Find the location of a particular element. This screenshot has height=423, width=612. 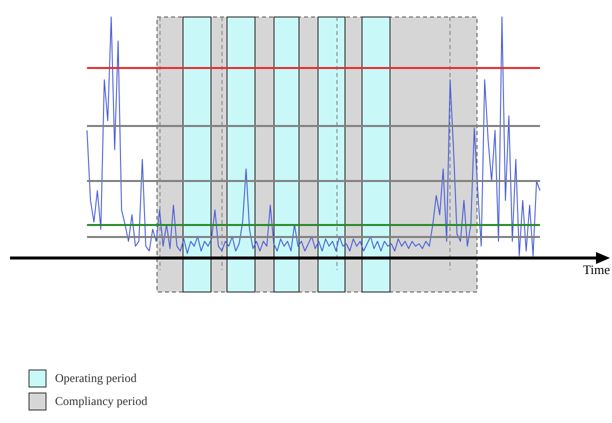

text: Compliancy period is located at coordinates (101, 401).